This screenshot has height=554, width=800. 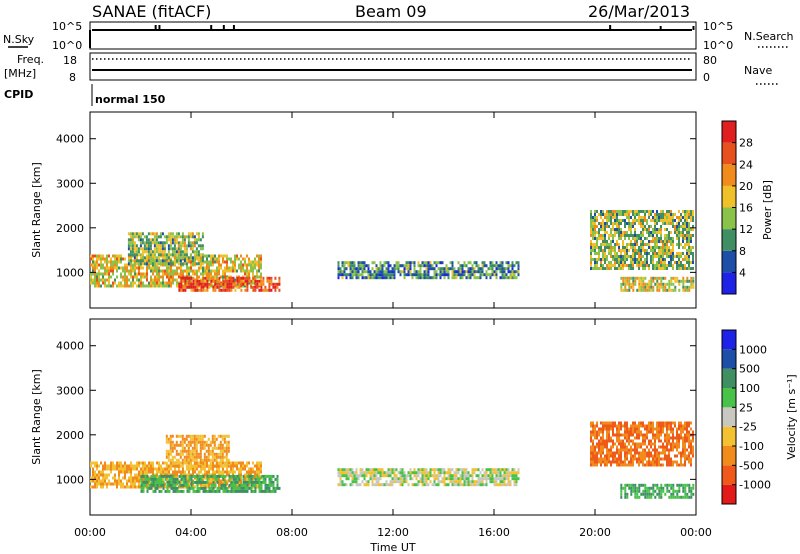 What do you see at coordinates (729, 417) in the screenshot?
I see `colorbar-frame` at bounding box center [729, 417].